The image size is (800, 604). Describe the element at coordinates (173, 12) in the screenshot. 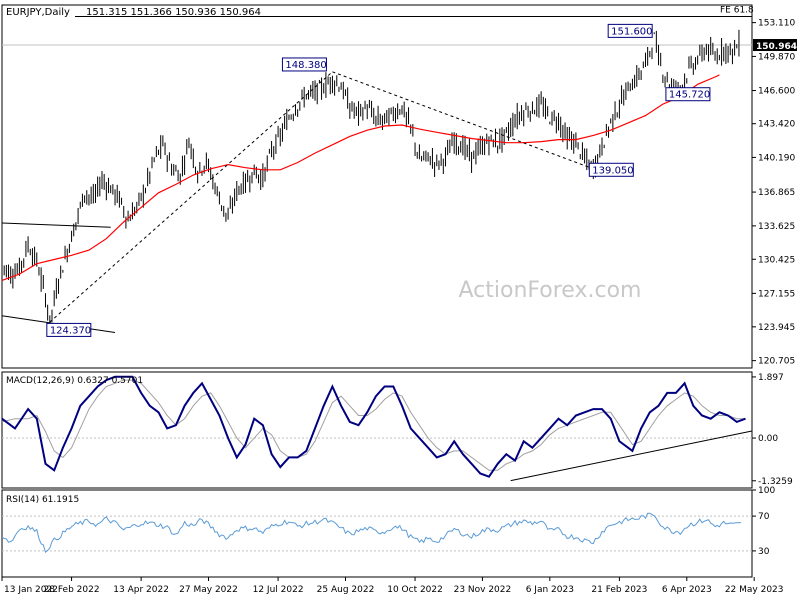

I see `ohlc-readout: 151.315 151.366 150.936 150.964` at that location.